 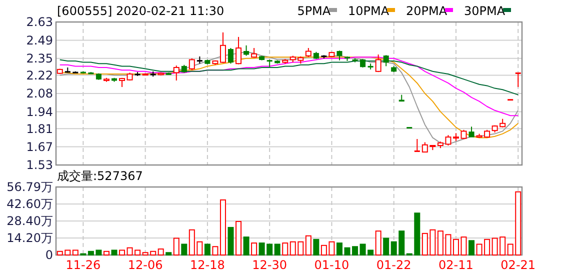 What do you see at coordinates (83, 265) in the screenshot?
I see `x-tick-label: 11-26` at bounding box center [83, 265].